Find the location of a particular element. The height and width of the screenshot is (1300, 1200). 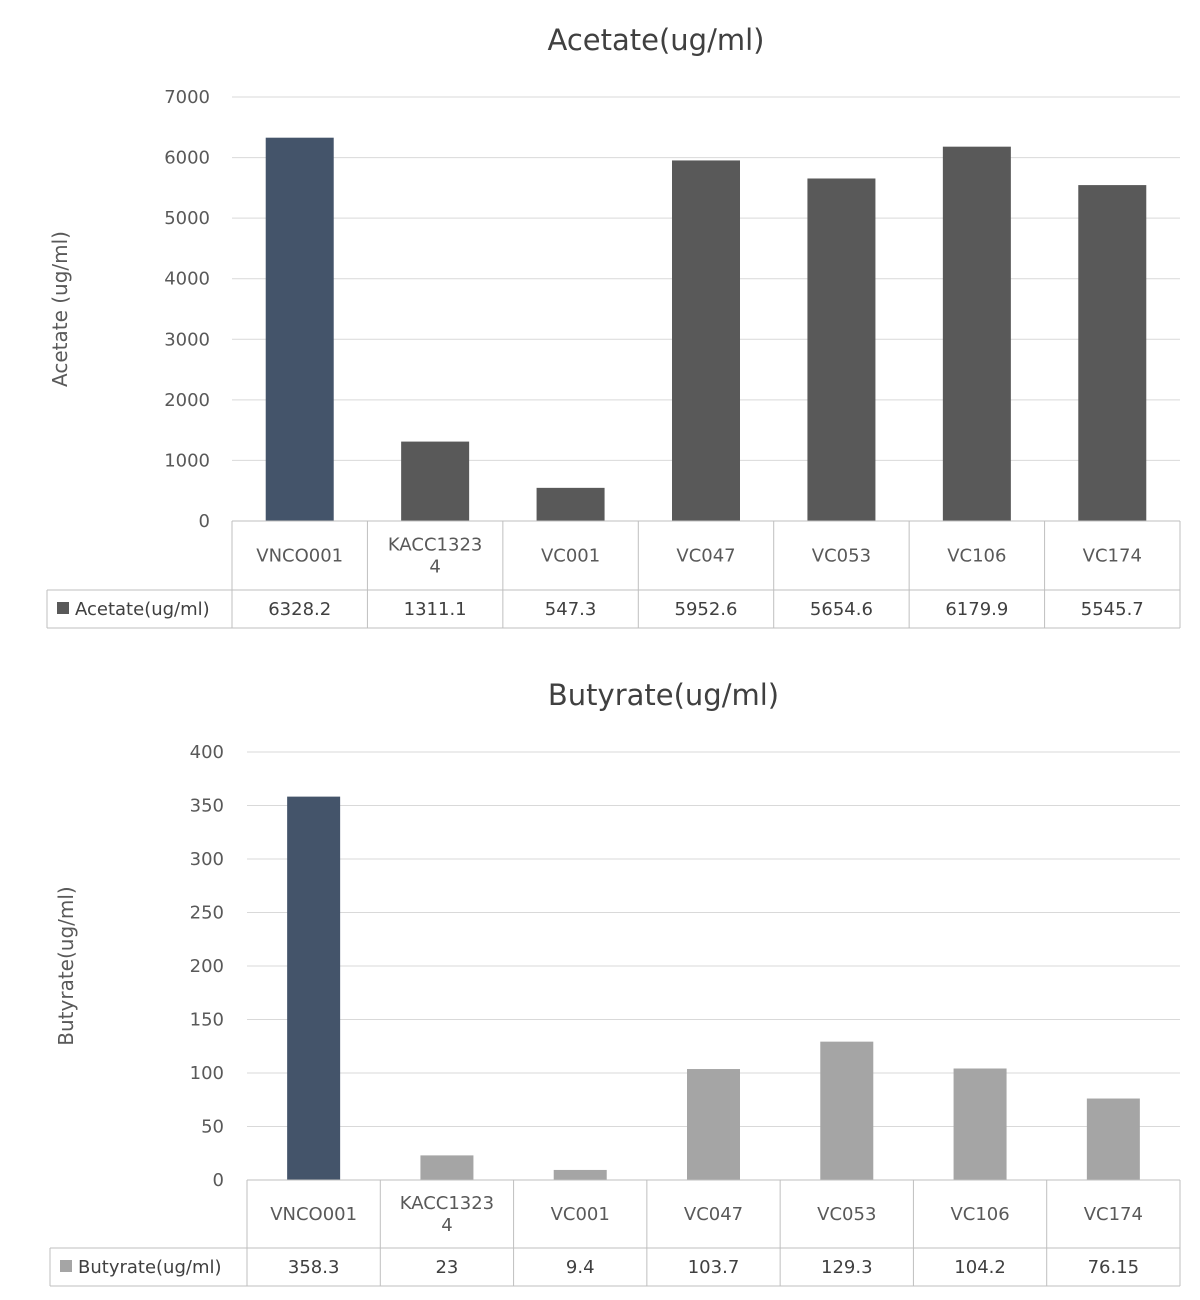

legend-label: Butyrate(ug/ml) is located at coordinates (150, 1267).